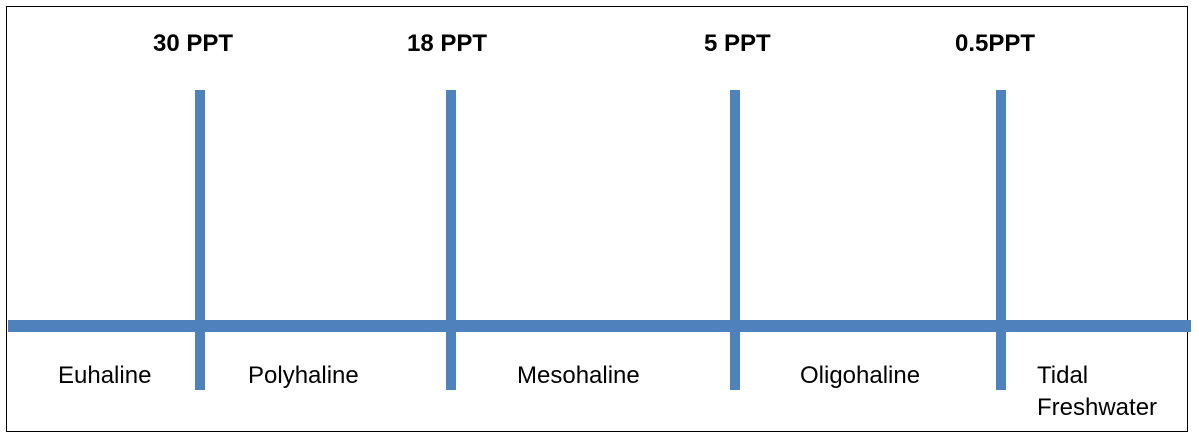 Image resolution: width=1199 pixels, height=436 pixels. Describe the element at coordinates (737, 43) in the screenshot. I see `threshold-label-5ppt: 5 PPT` at that location.